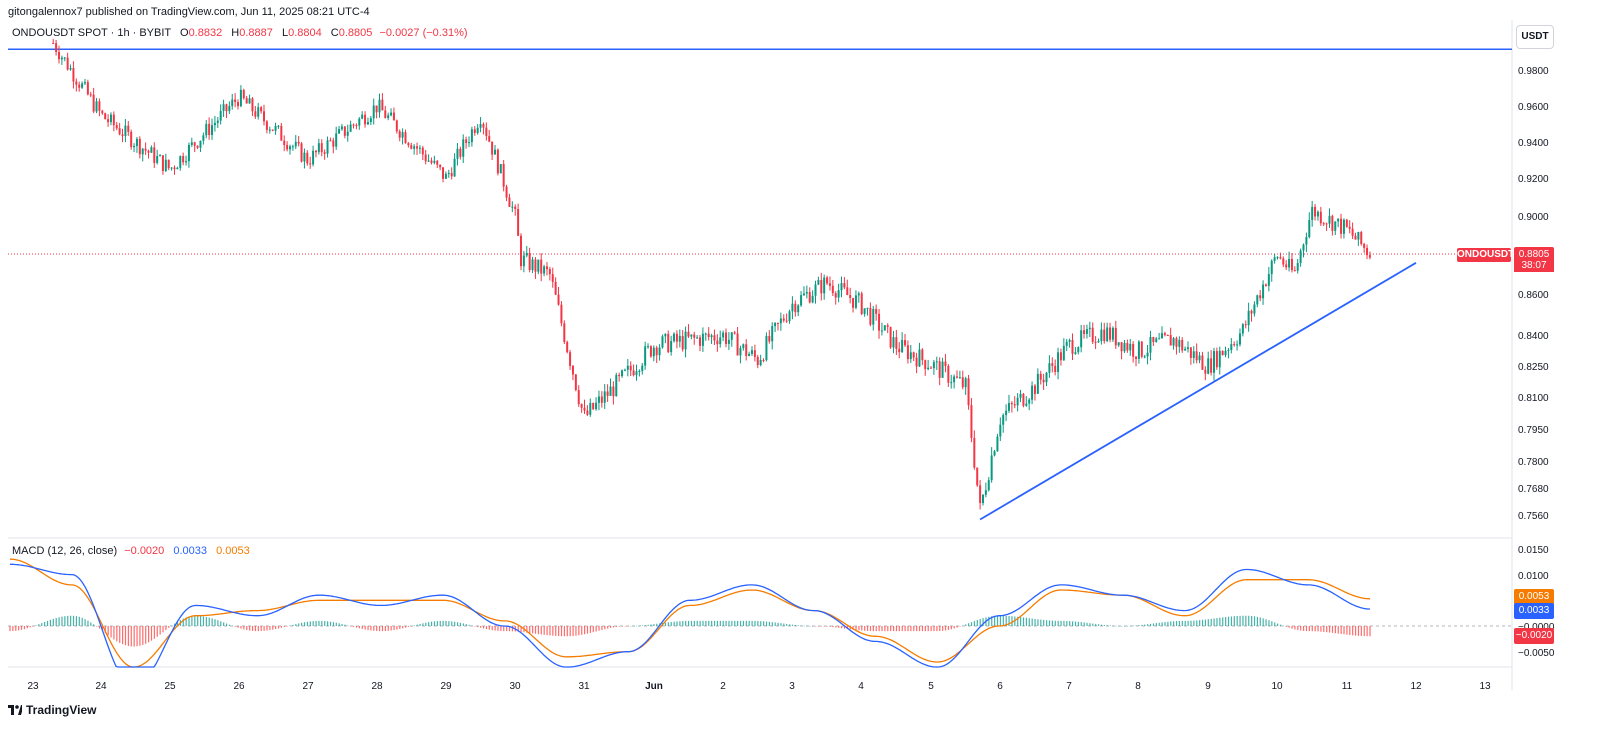  I want to click on last-price-label: 0.8805, so click(1534, 255).